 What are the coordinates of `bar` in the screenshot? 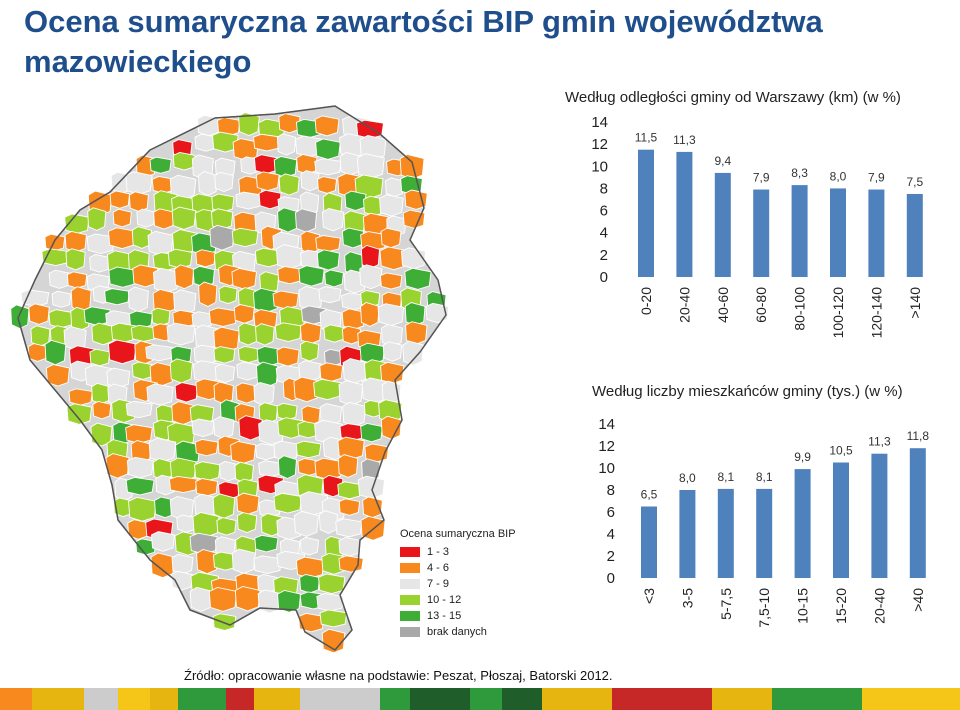 It's located at (917, 513).